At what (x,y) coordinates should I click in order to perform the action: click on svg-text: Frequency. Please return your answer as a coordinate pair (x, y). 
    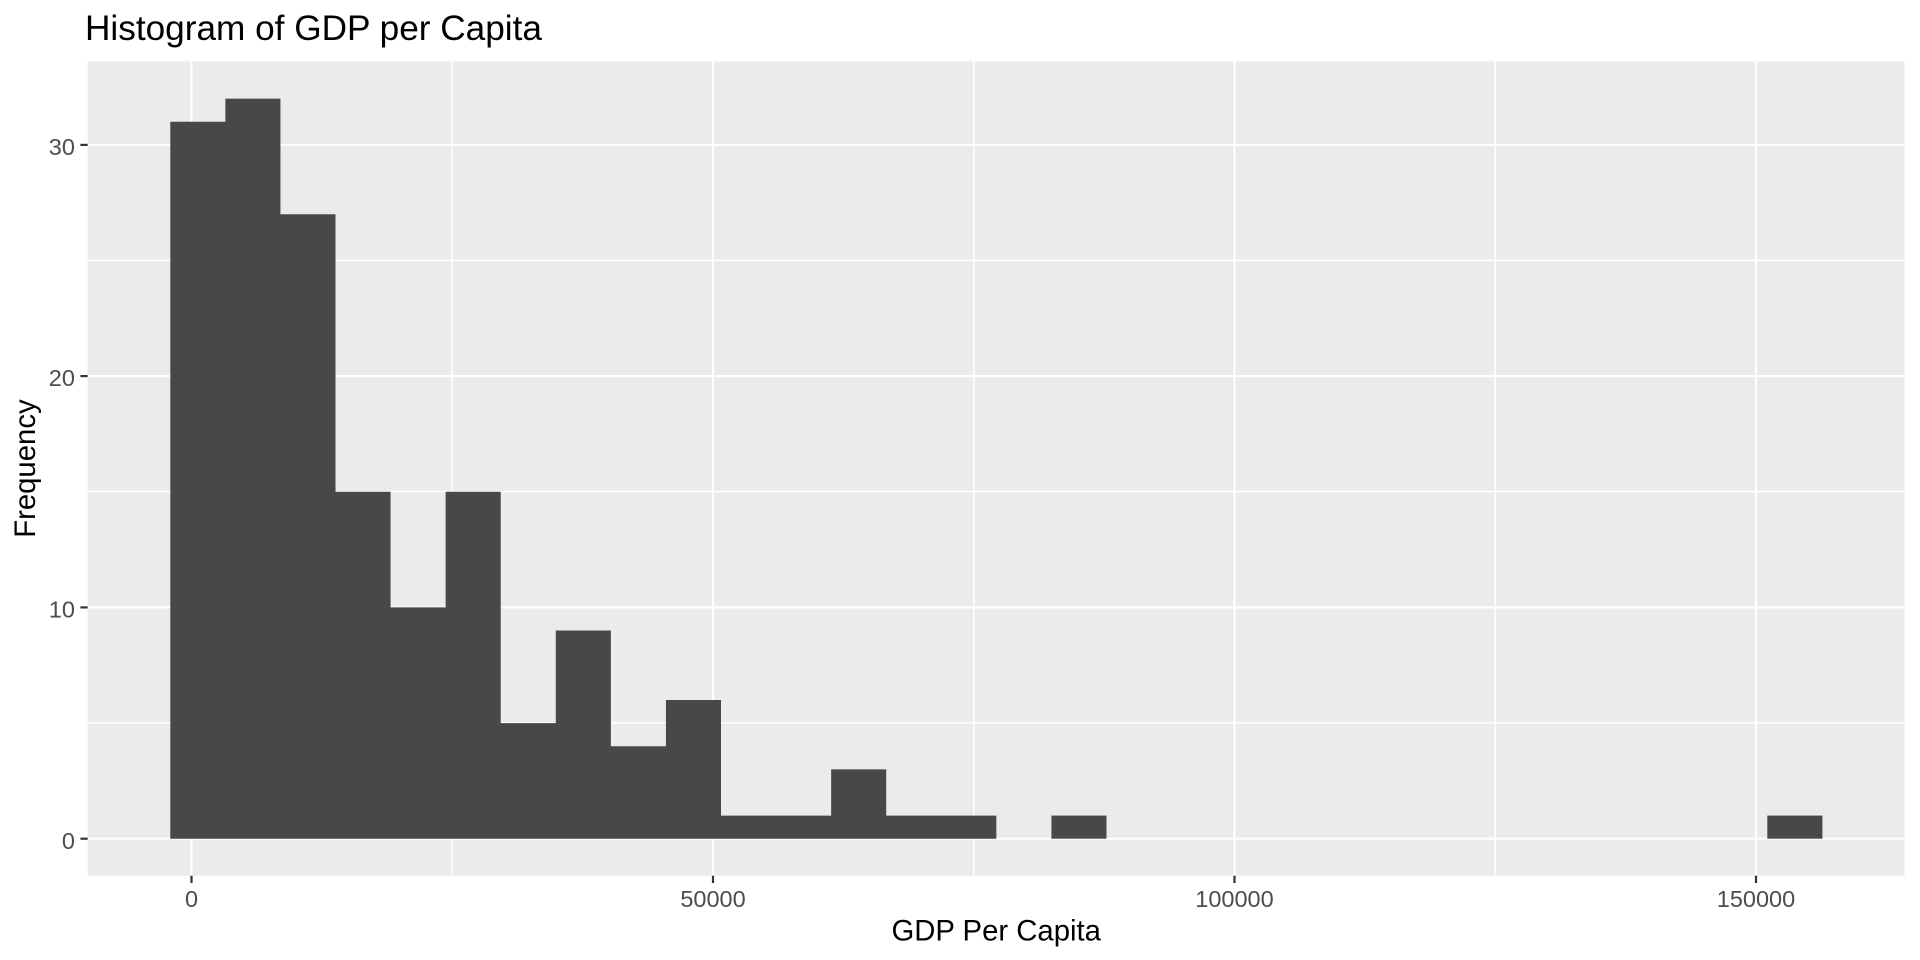
    Looking at the image, I should click on (25, 468).